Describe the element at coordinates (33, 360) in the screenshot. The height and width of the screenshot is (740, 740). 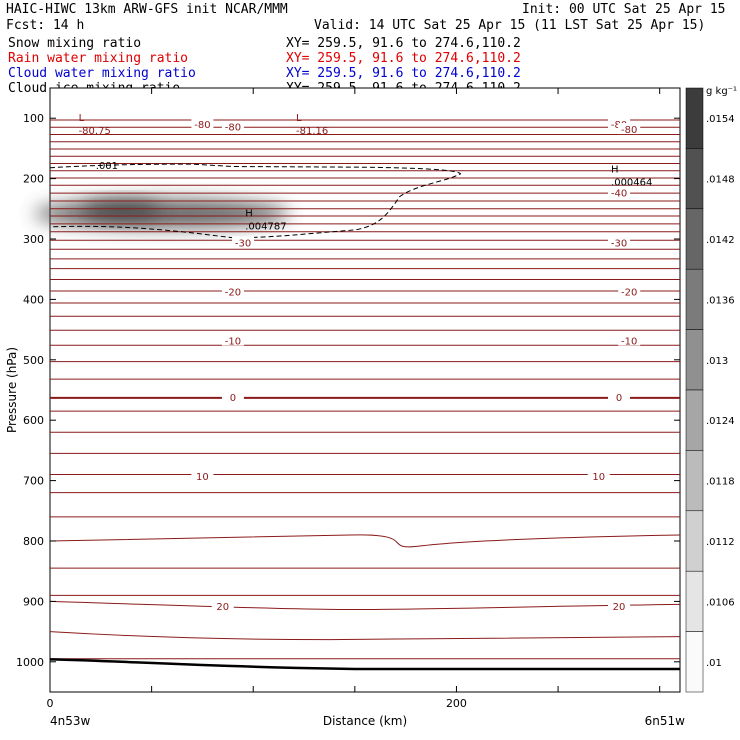
I see `y-tick-label: 500` at that location.